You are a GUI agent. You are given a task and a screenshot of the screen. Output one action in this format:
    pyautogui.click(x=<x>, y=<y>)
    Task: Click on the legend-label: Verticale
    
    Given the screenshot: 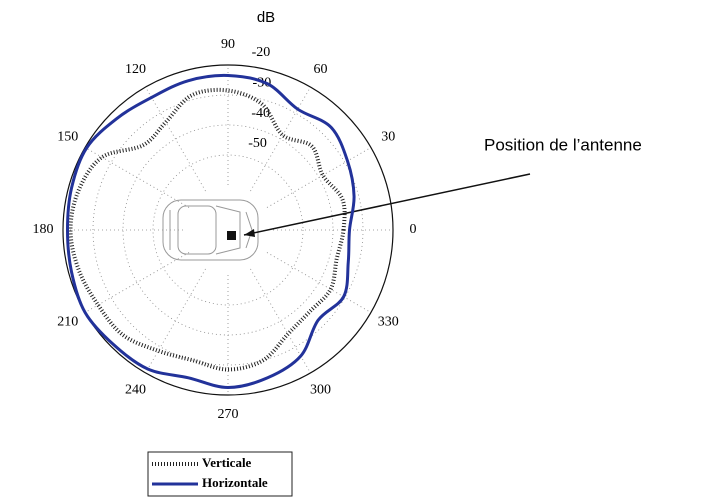 What is the action you would take?
    pyautogui.click(x=227, y=462)
    